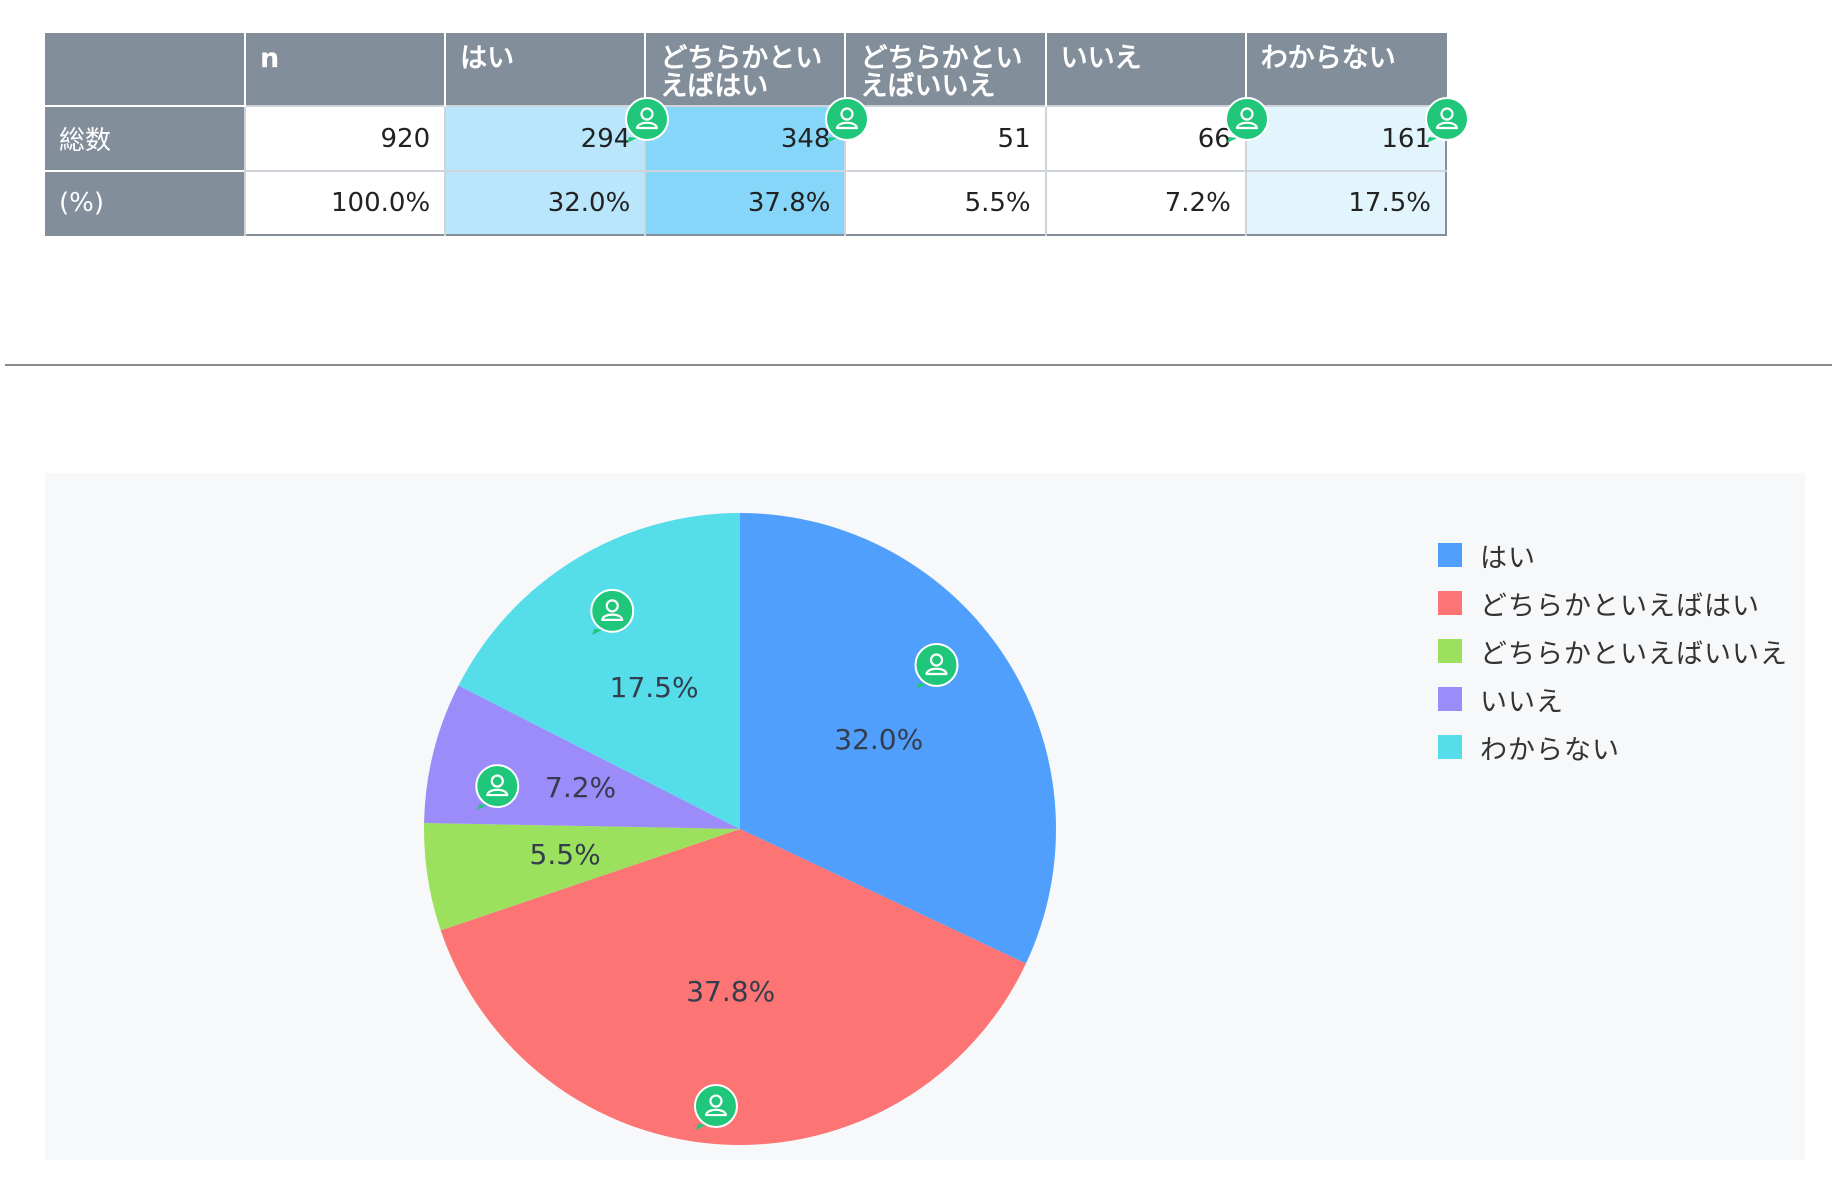 The image size is (1832, 1185). I want to click on pie-data-label: 32.0%, so click(878, 739).